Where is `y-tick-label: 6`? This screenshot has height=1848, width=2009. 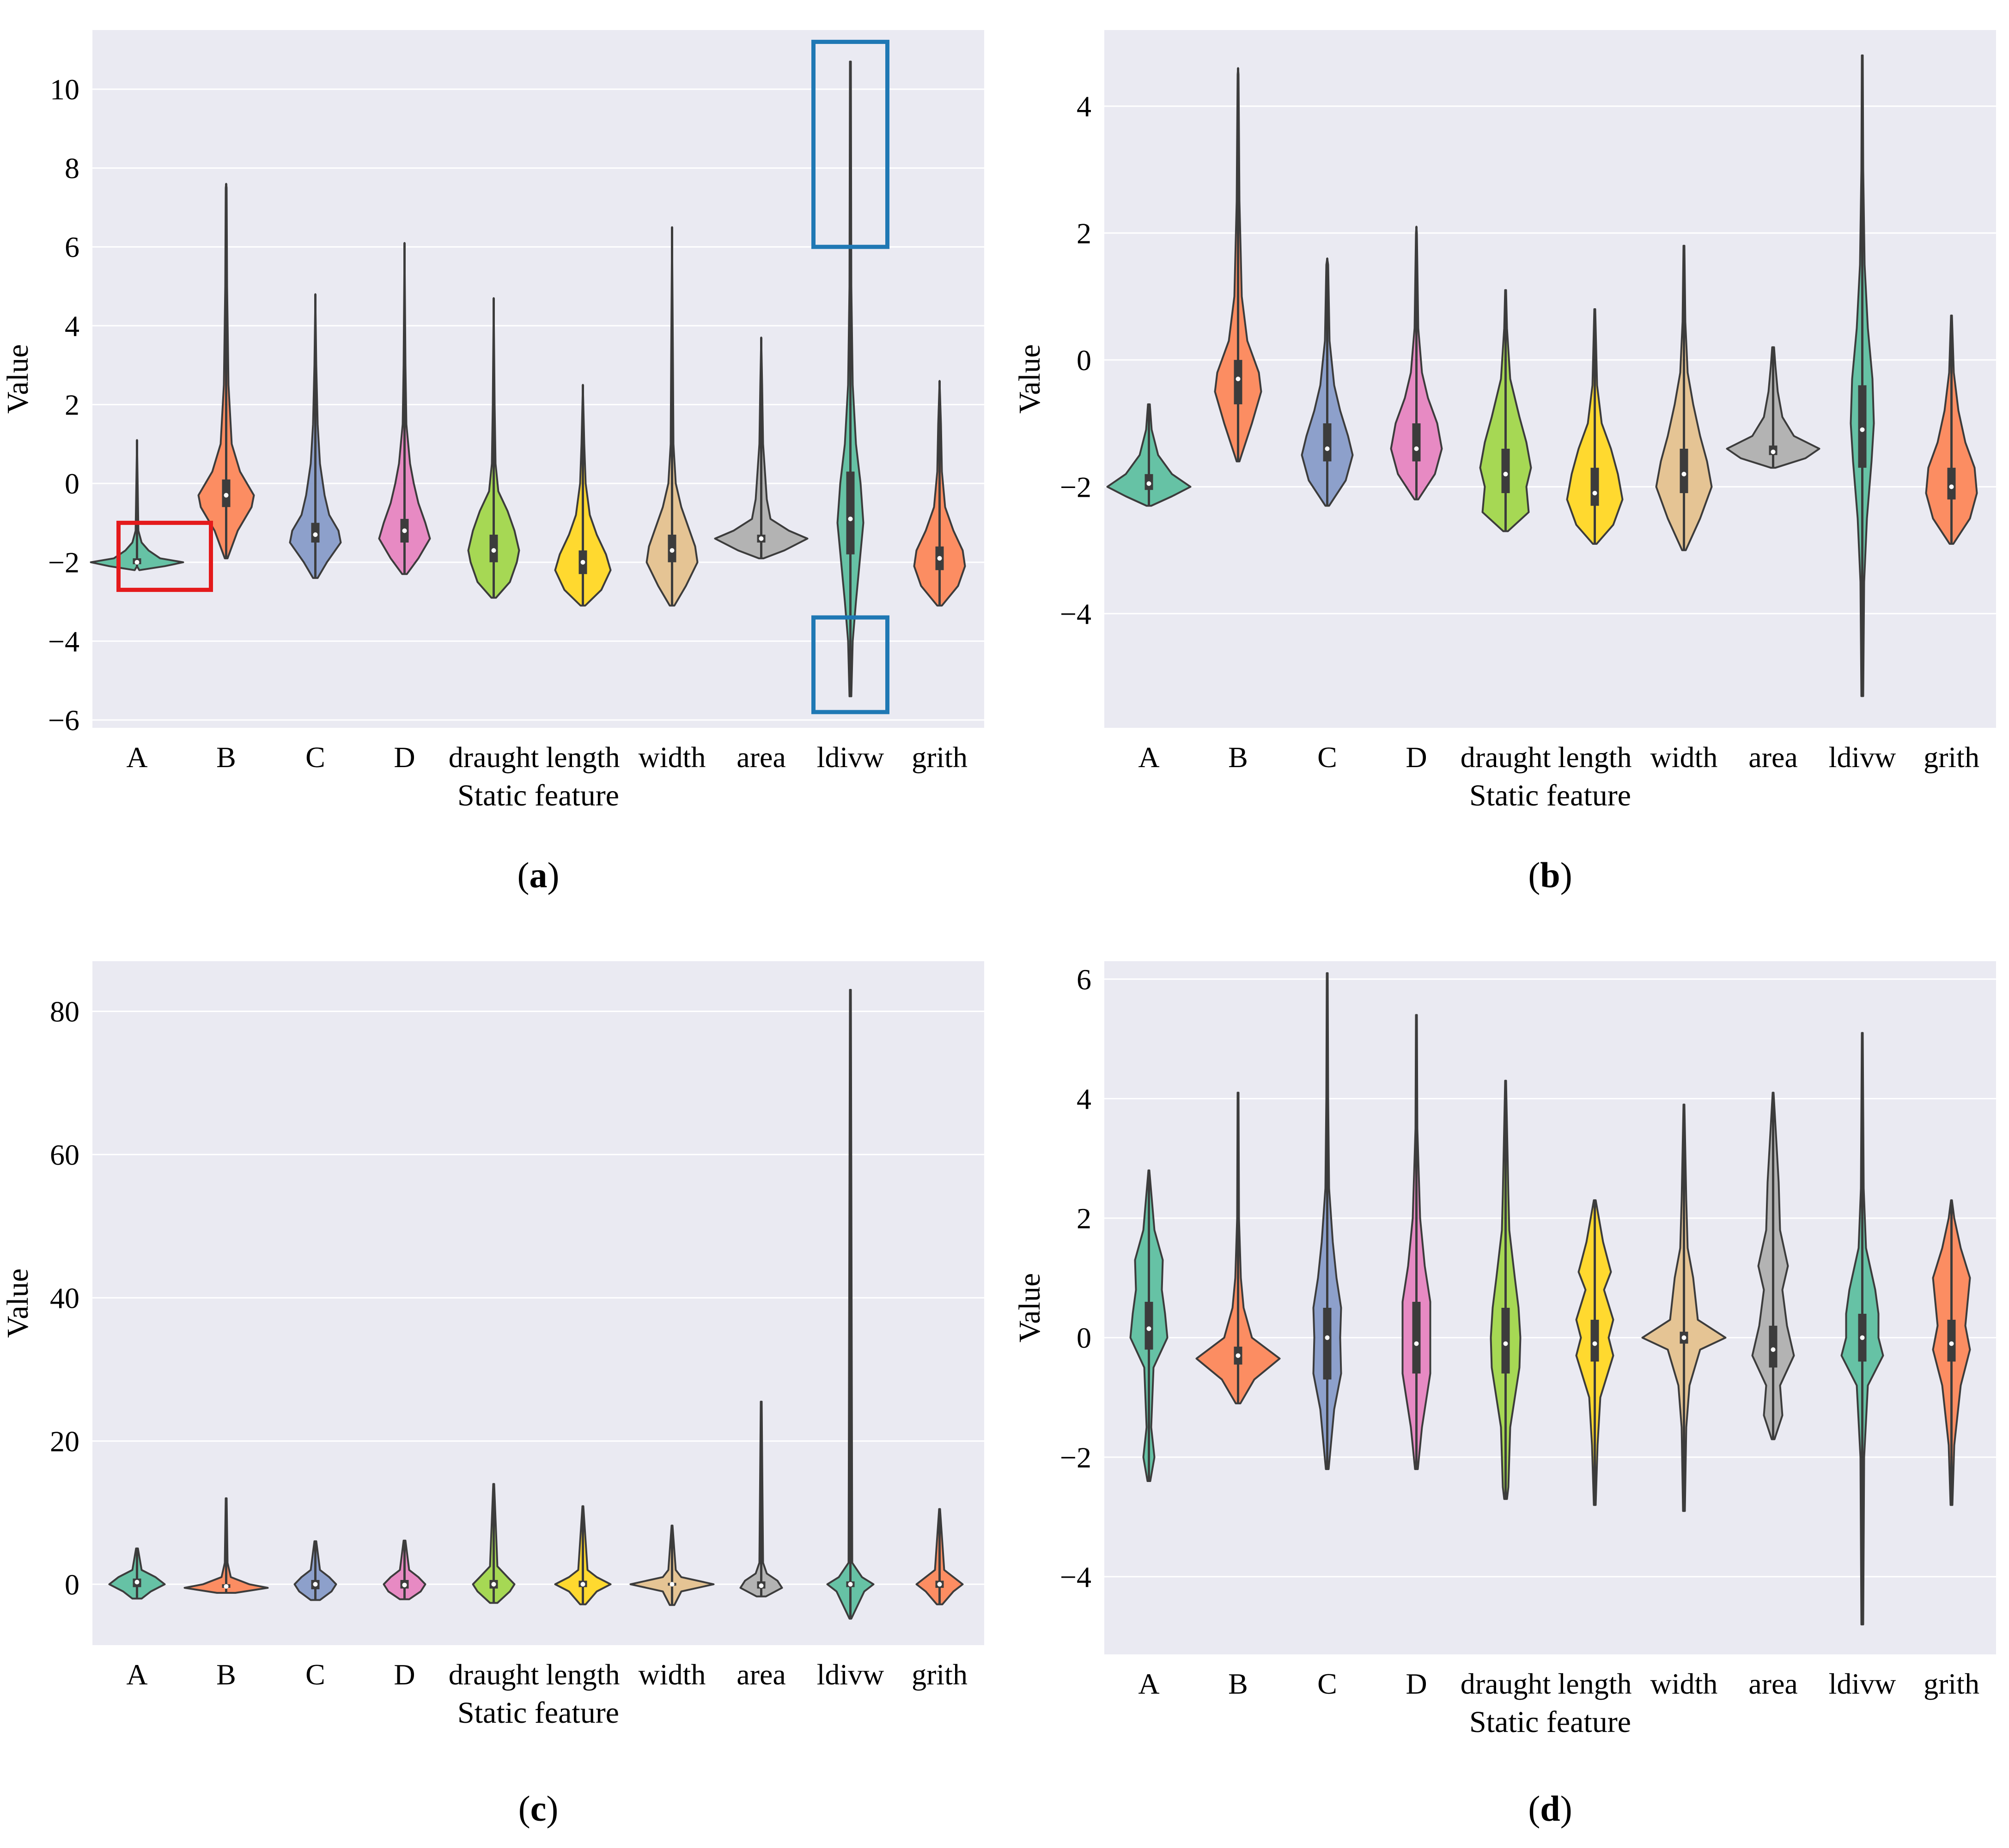
y-tick-label: 6 is located at coordinates (1084, 979).